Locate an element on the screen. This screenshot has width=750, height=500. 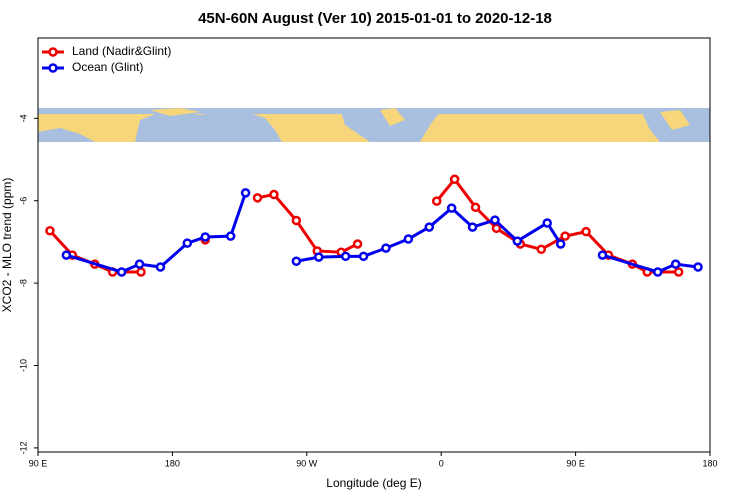
legend-label: Land (Nadir&Glint) is located at coordinates (121, 51).